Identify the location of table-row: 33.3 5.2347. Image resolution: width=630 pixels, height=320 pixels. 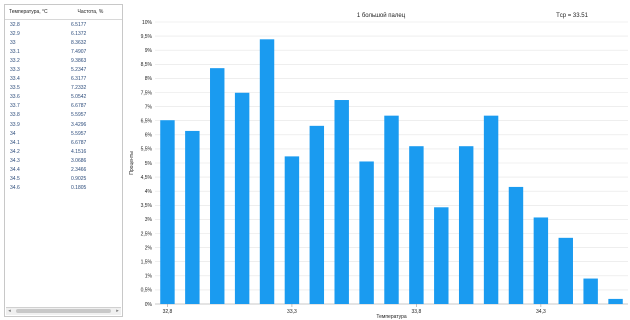
(63, 69).